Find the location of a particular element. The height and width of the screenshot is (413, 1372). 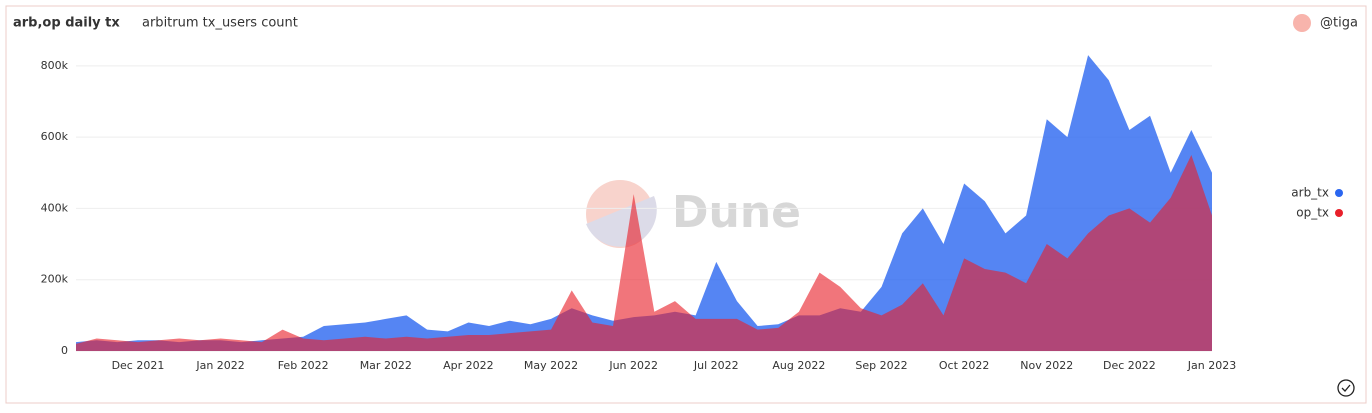

x-tick-label: Mar 2022 is located at coordinates (386, 365).